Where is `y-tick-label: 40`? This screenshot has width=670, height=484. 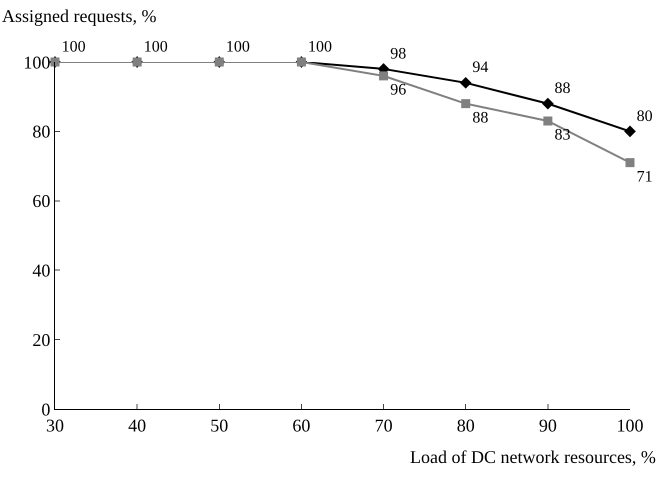
y-tick-label: 40 is located at coordinates (41, 270).